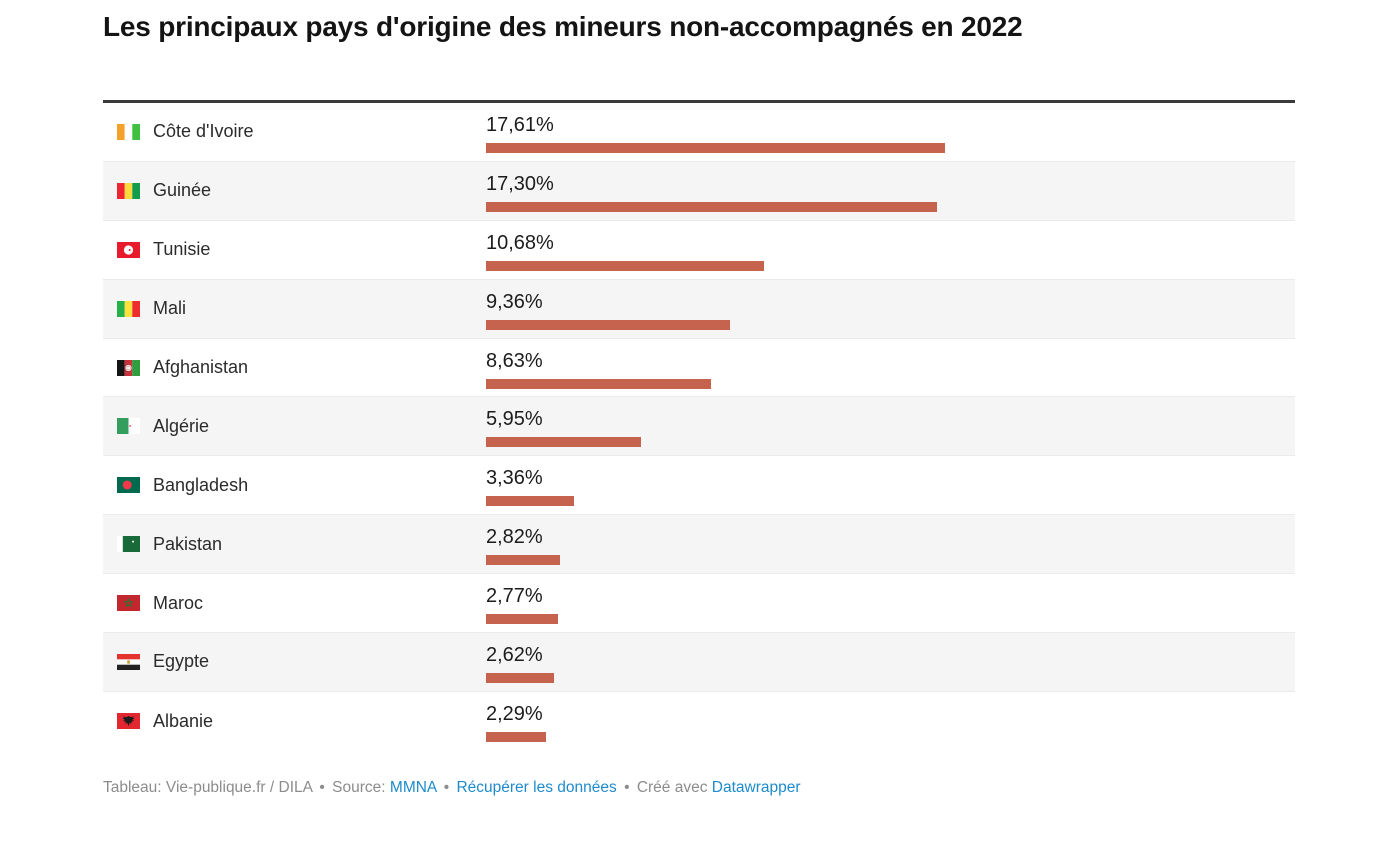 The image size is (1387, 841). I want to click on footer-created-label: Créé avec, so click(672, 787).